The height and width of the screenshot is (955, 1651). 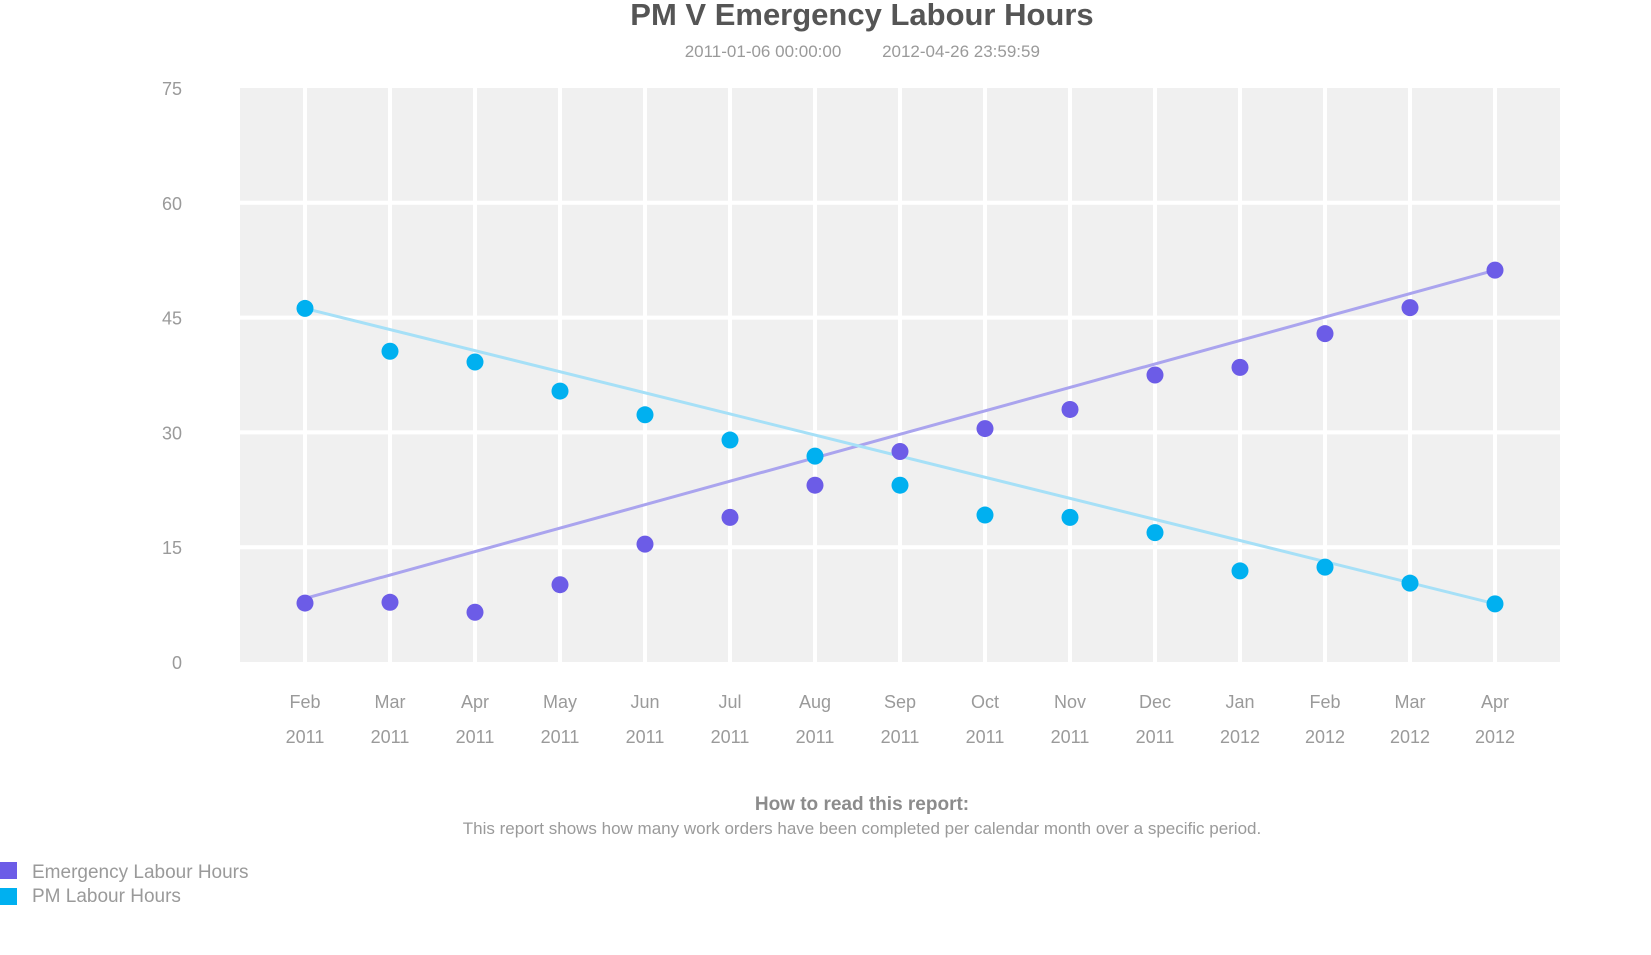 What do you see at coordinates (172, 548) in the screenshot?
I see `y-tick-label: 15` at bounding box center [172, 548].